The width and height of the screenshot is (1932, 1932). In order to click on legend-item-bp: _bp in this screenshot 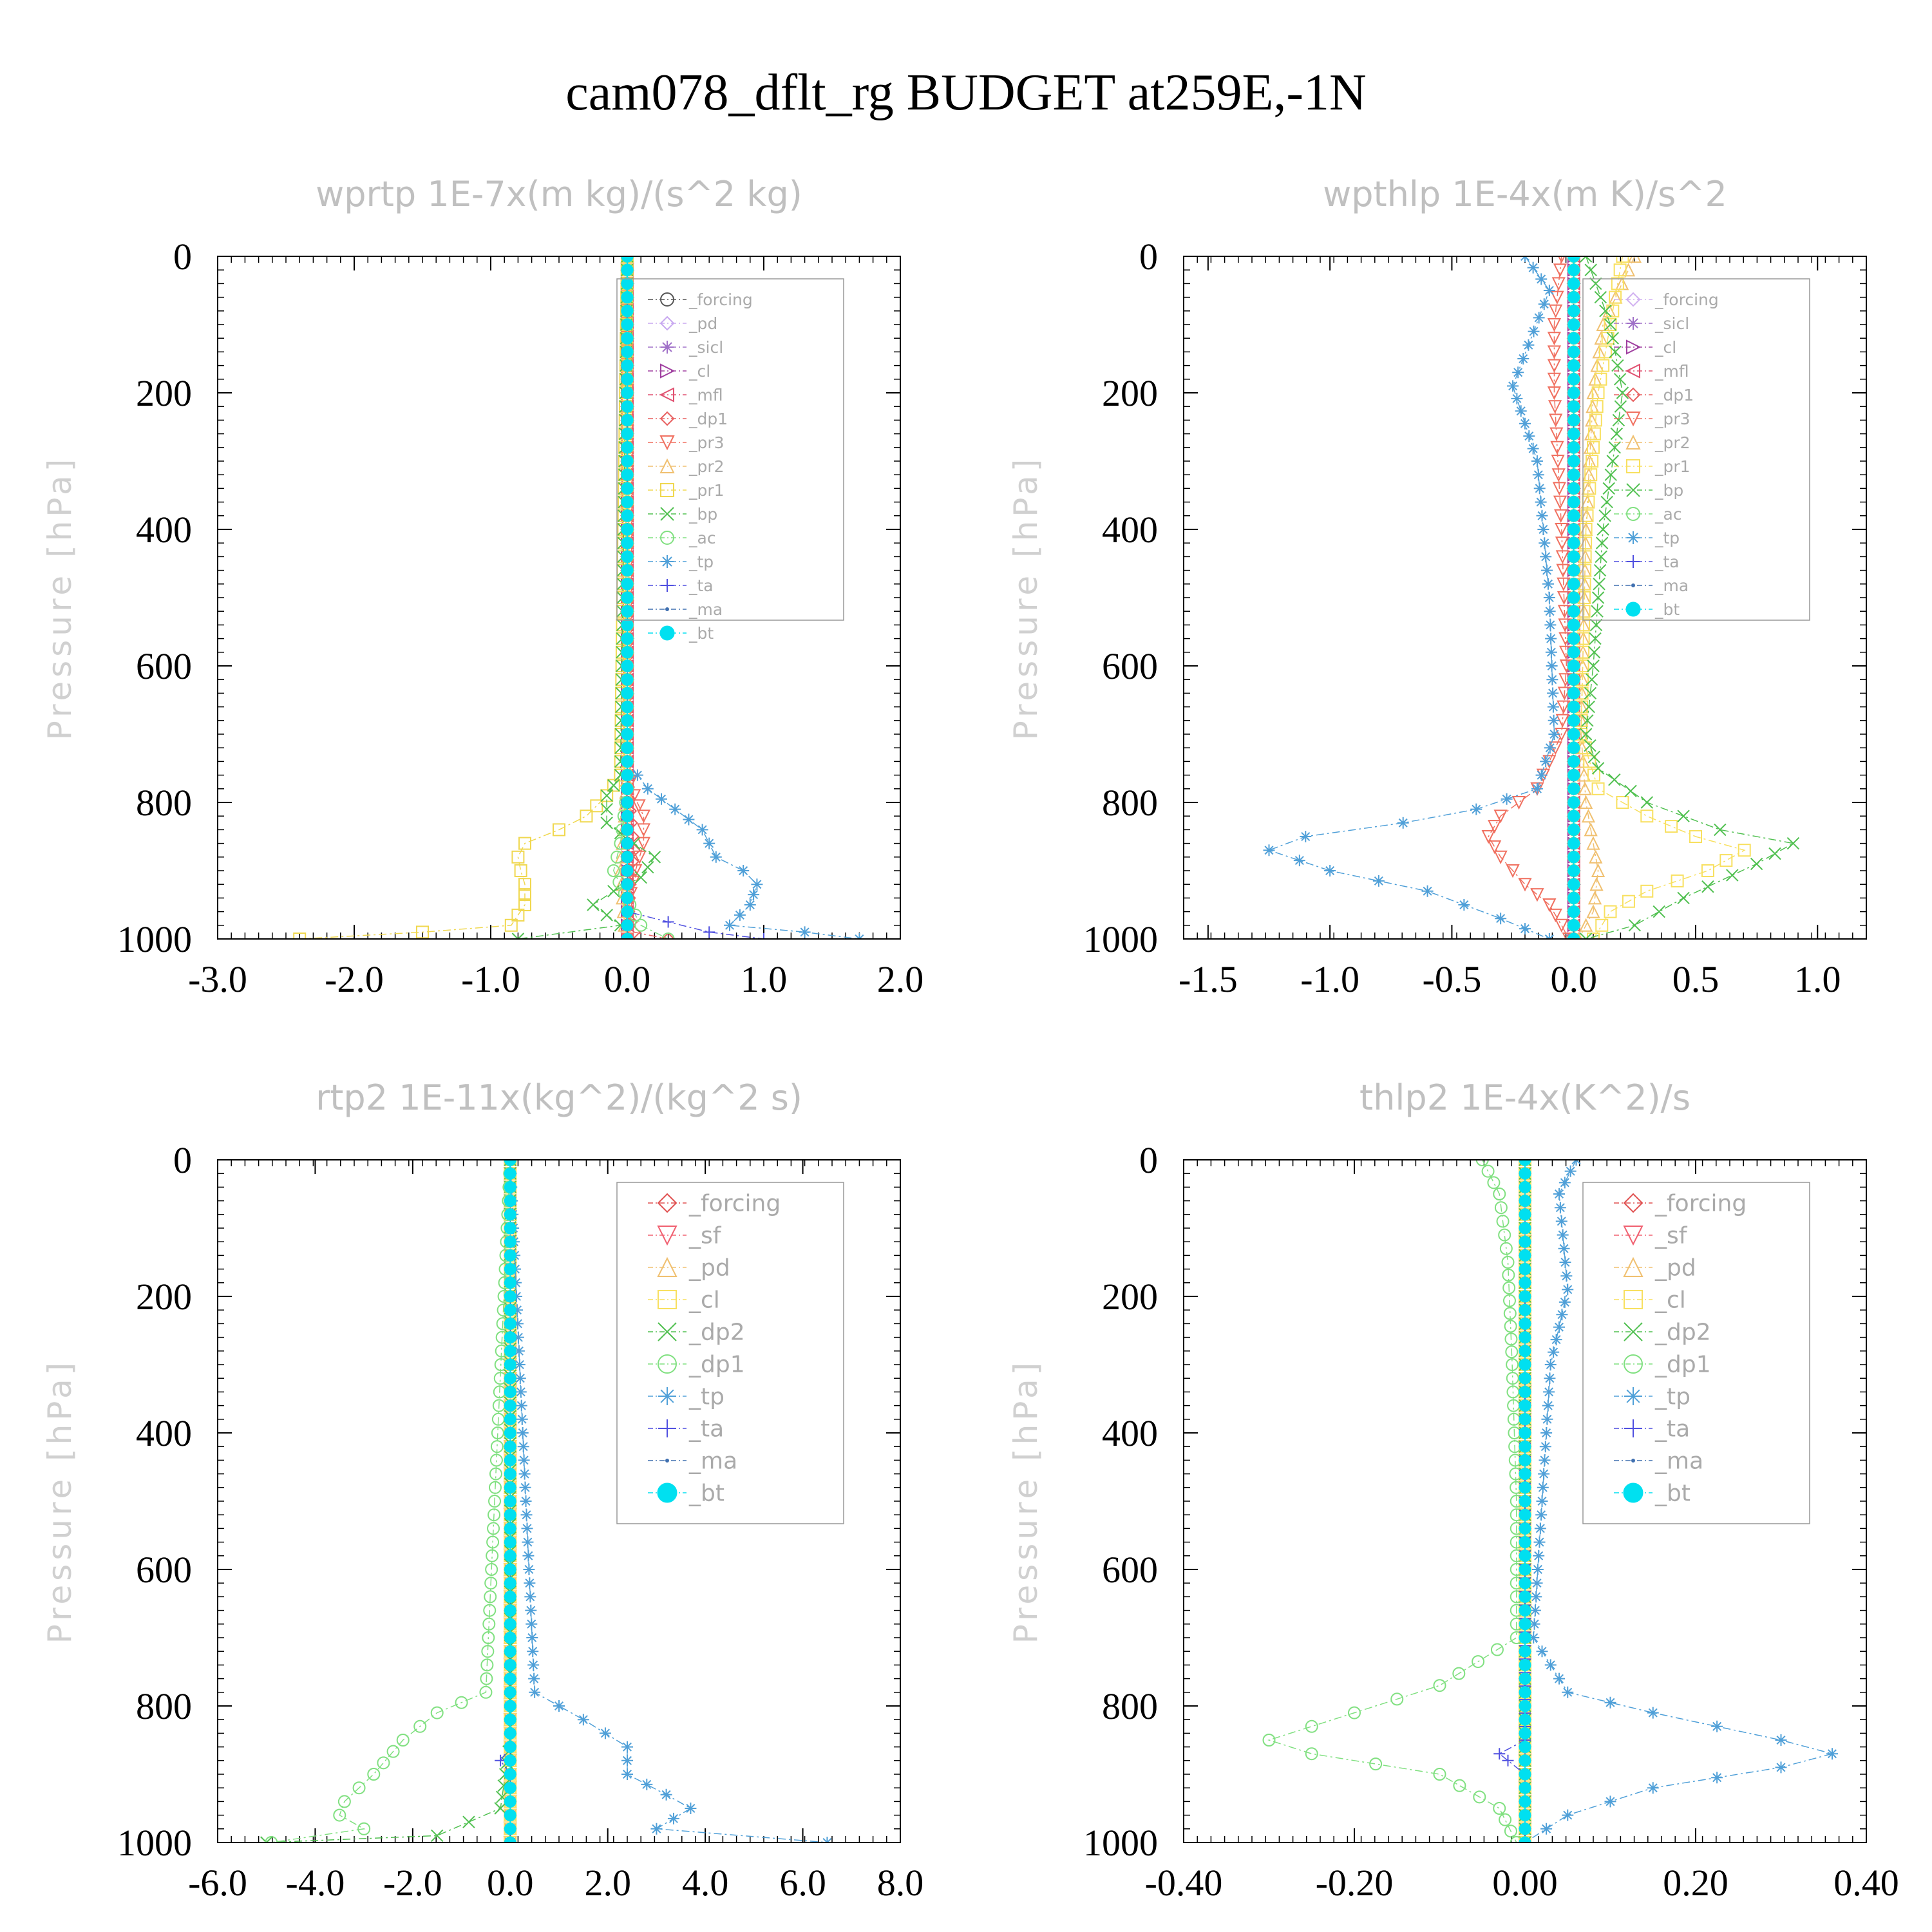, I will do `click(1649, 491)`.